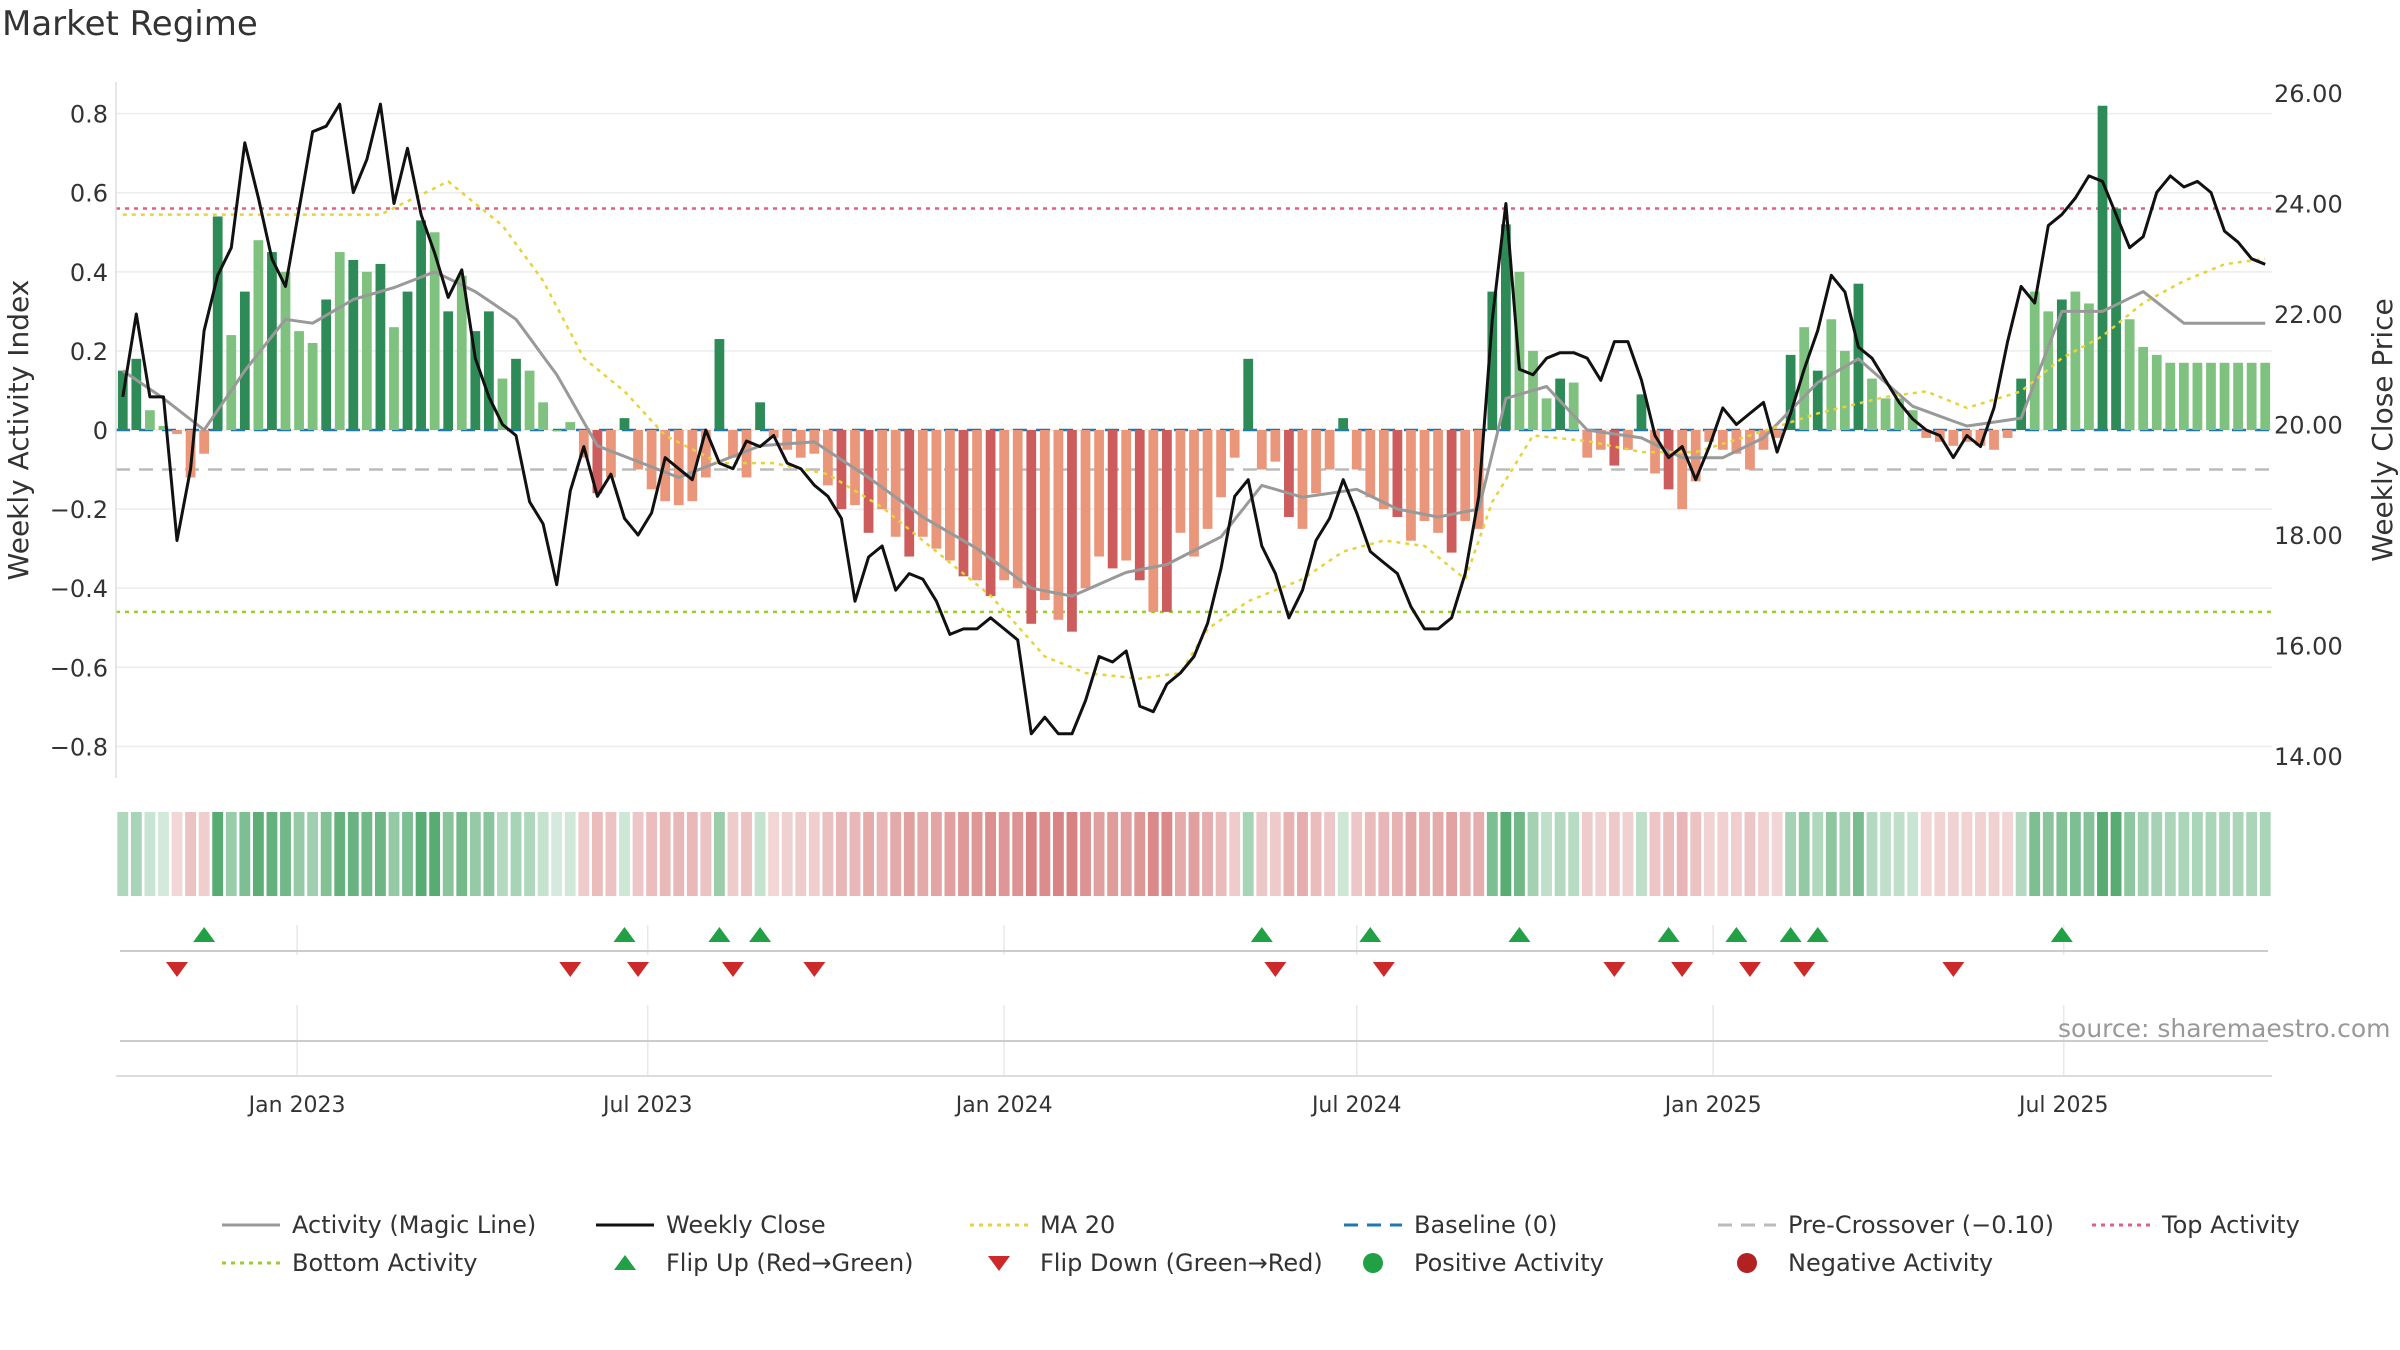 The image size is (2400, 1350). Describe the element at coordinates (89, 352) in the screenshot. I see `y-tick-label-left: 0.2` at that location.